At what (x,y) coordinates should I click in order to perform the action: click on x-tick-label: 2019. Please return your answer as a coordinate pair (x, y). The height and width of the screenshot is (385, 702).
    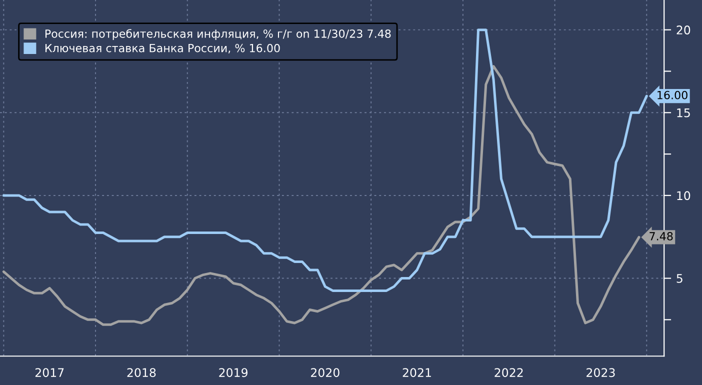
    Looking at the image, I should click on (233, 373).